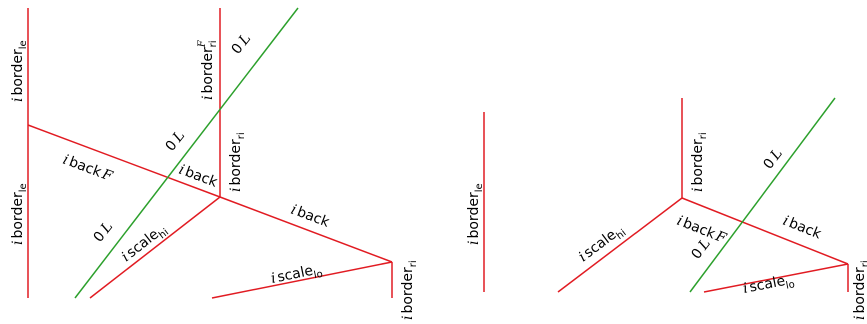 The height and width of the screenshot is (324, 867). I want to click on left-label-zero-l-upper: 0L, so click(242, 44).